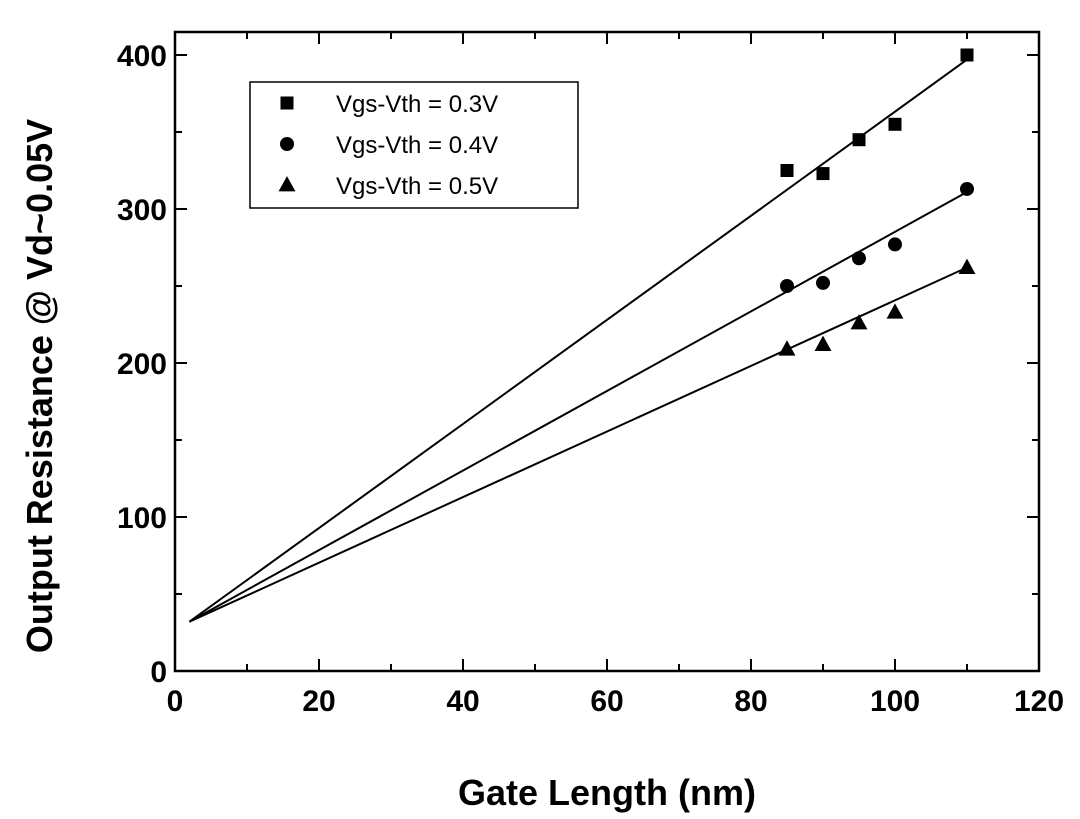 Image resolution: width=1080 pixels, height=819 pixels. I want to click on y-tick-label: 100, so click(142, 518).